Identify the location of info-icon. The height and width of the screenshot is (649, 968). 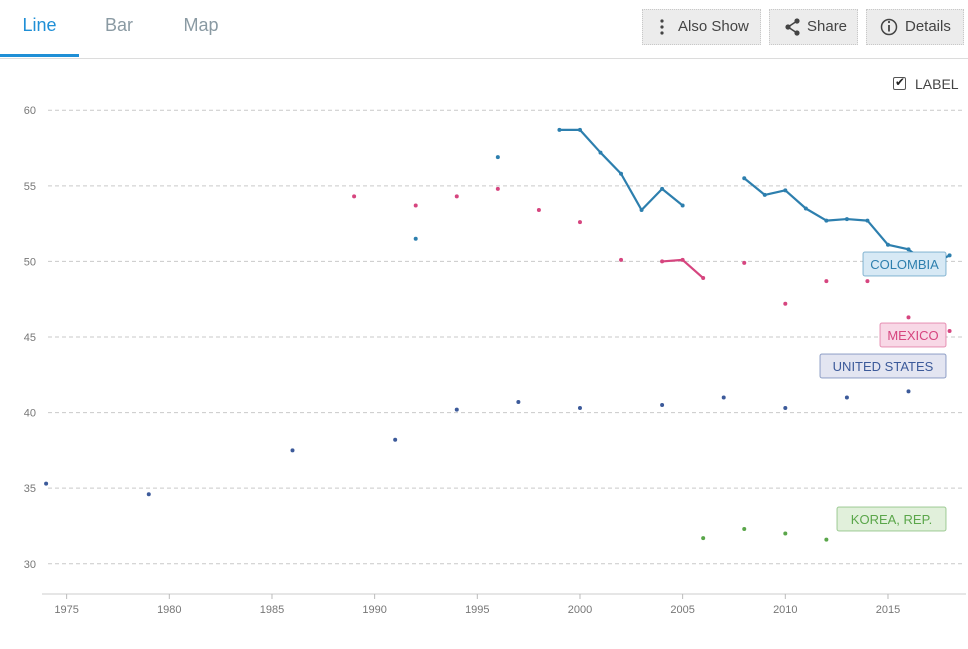
(889, 33).